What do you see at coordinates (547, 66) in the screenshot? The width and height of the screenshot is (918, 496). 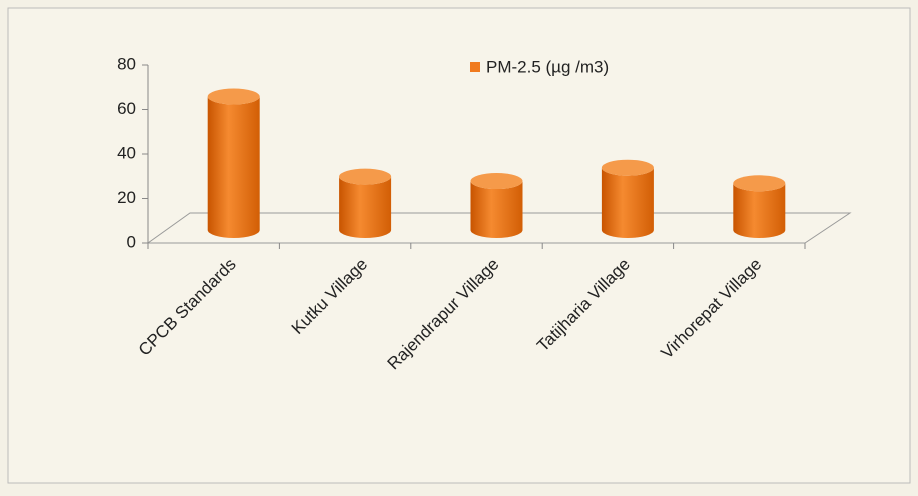 I see `legend-label: PM-2.5 (µg /m3)` at bounding box center [547, 66].